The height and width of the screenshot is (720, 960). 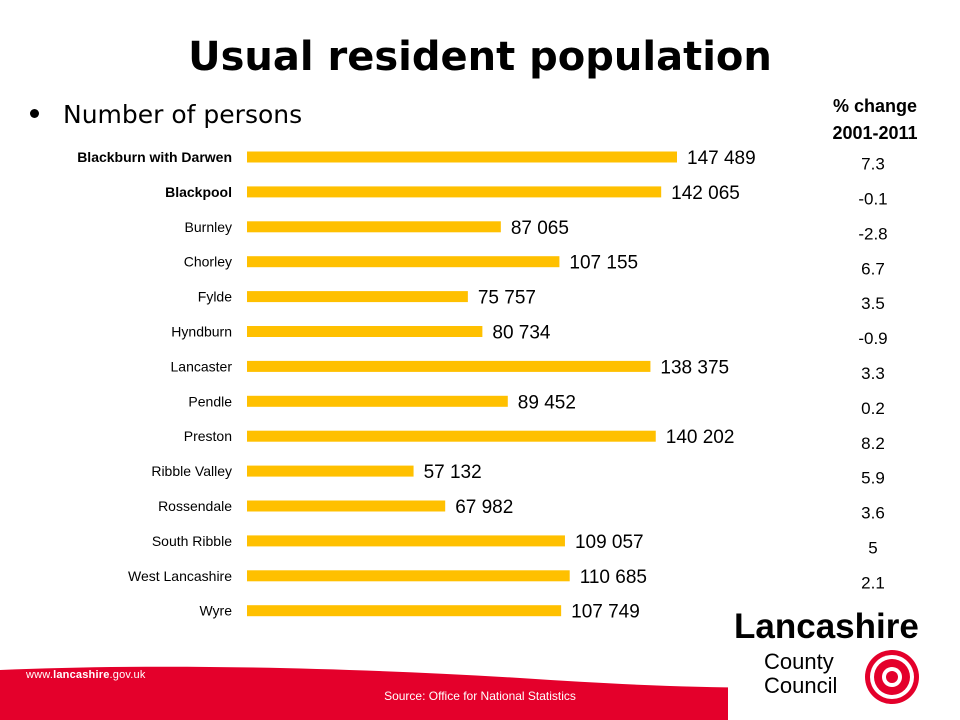 What do you see at coordinates (873, 303) in the screenshot?
I see `pct-change-value: 3.5` at bounding box center [873, 303].